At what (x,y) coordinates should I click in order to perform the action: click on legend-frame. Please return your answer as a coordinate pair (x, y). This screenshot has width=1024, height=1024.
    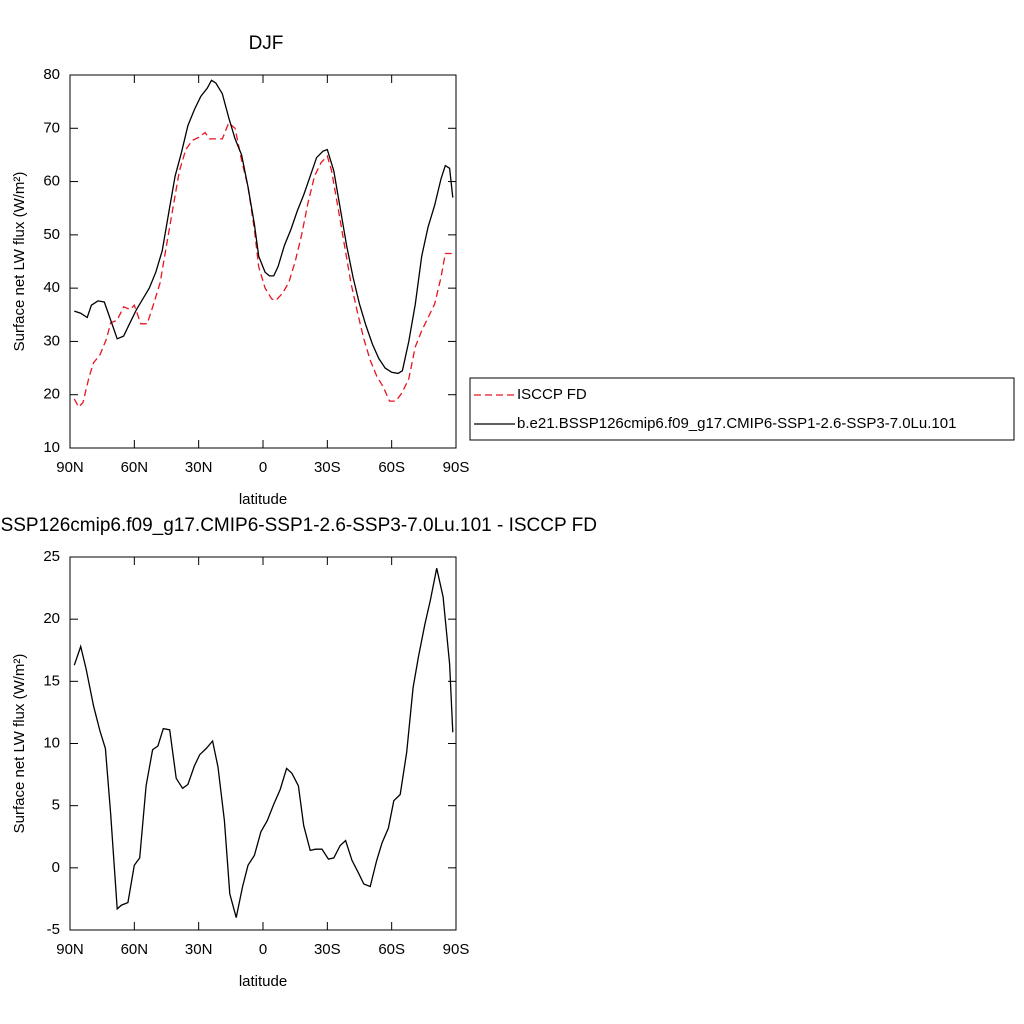
    Looking at the image, I should click on (742, 409).